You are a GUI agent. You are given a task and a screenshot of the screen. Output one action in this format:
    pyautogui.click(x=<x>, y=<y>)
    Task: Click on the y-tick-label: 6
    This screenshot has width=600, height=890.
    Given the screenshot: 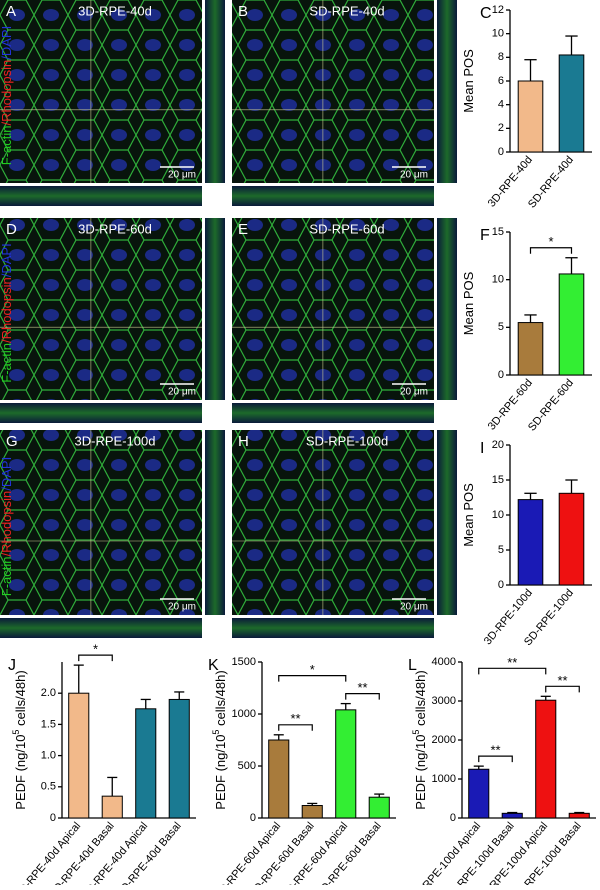 What is the action you would take?
    pyautogui.click(x=501, y=81)
    